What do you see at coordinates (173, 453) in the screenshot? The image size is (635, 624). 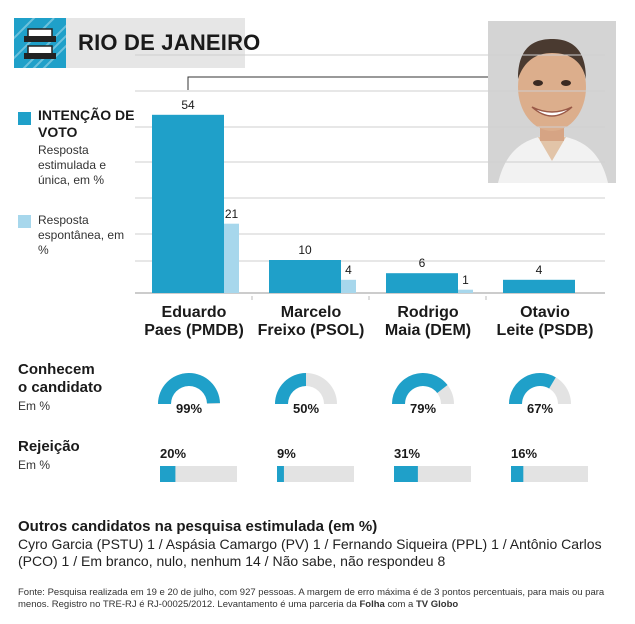 I see `rejection-value: 20%` at bounding box center [173, 453].